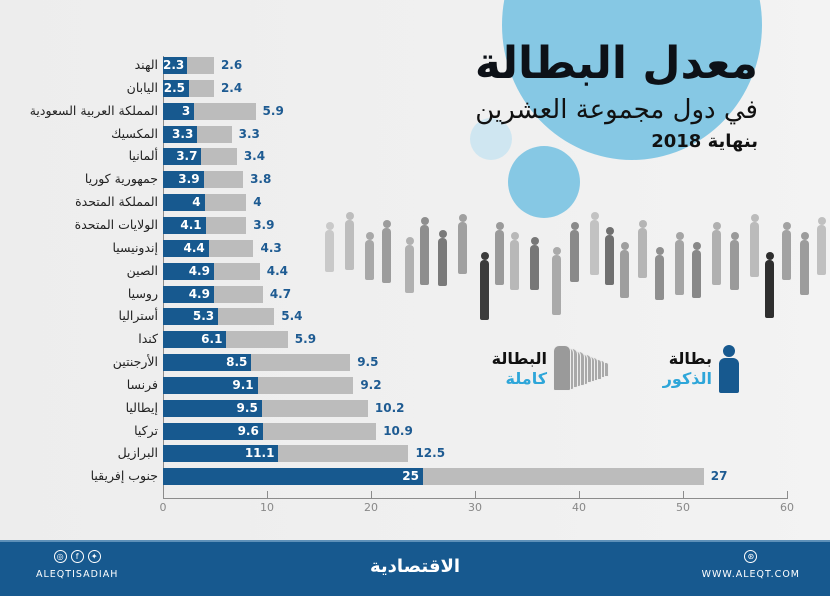  What do you see at coordinates (579, 507) in the screenshot?
I see `x-tick-label: 40` at bounding box center [579, 507].